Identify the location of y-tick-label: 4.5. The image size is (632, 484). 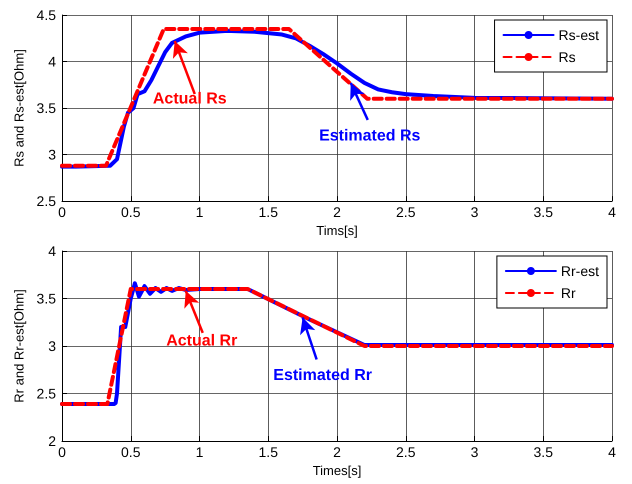
(46, 15).